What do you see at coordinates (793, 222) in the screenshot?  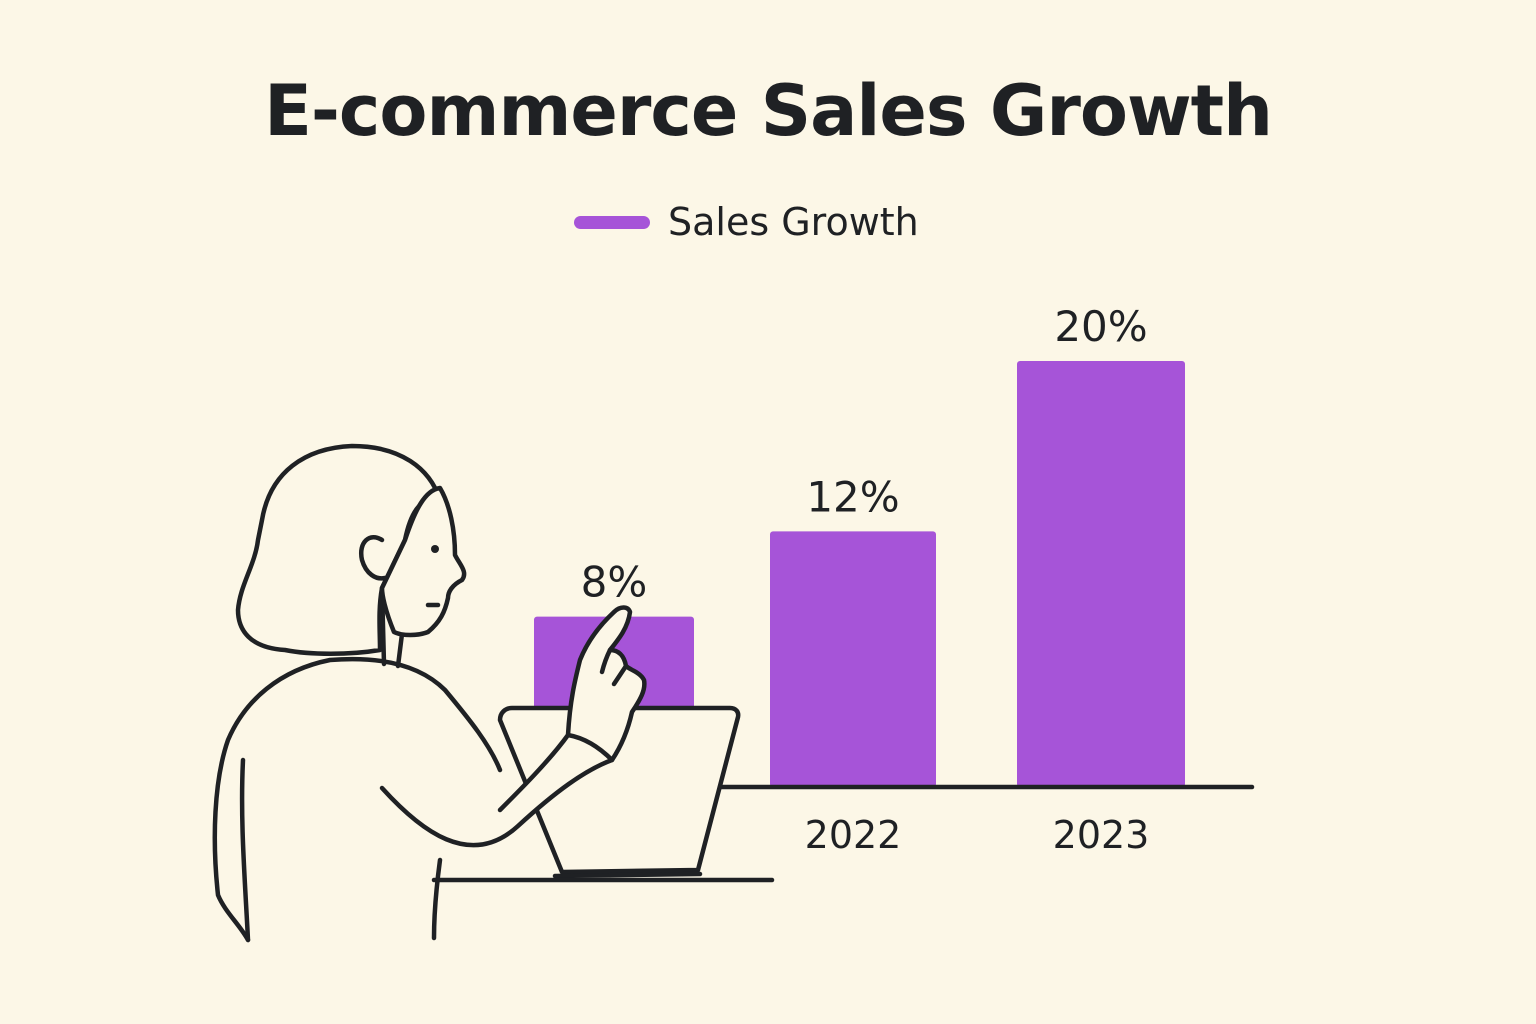 I see `legend-label: Sales Growth` at bounding box center [793, 222].